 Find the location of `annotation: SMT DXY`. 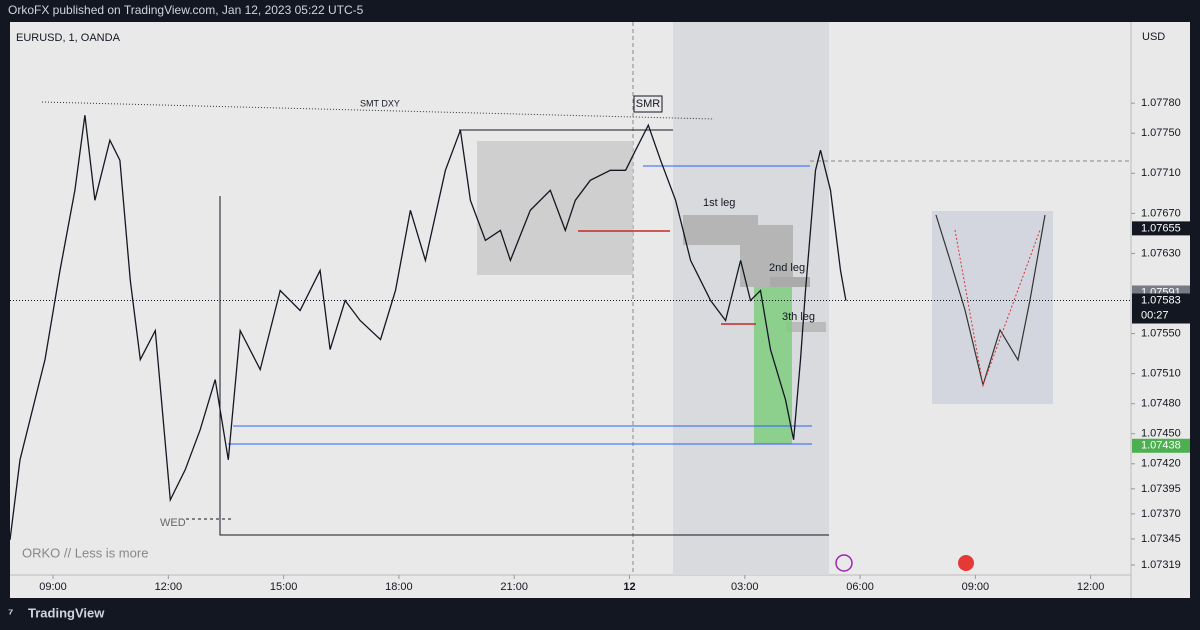

annotation: SMT DXY is located at coordinates (380, 103).